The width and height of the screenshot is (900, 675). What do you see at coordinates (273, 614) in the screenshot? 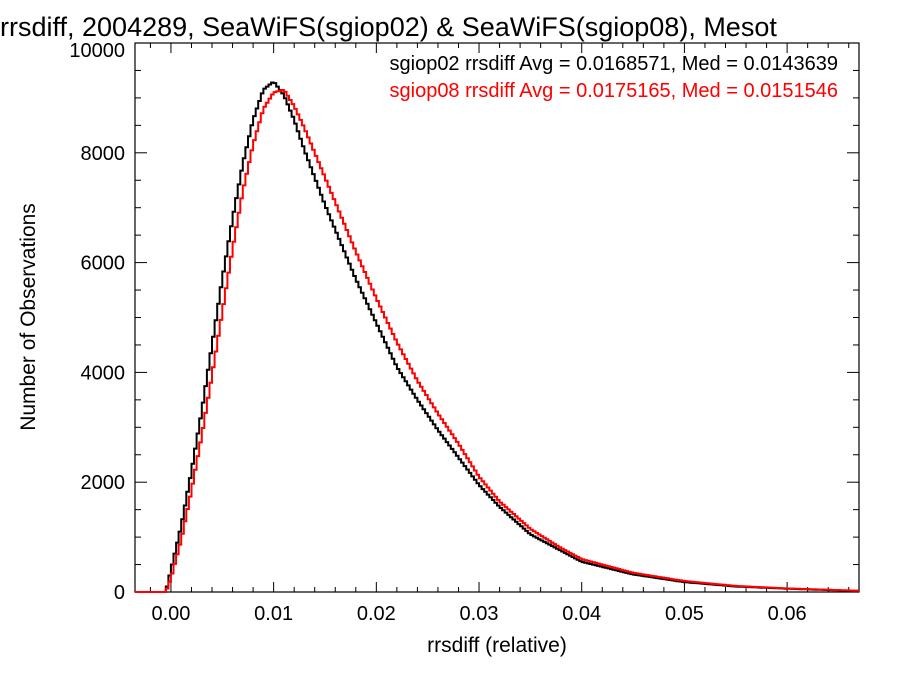
I see `x-tick-label: 0.01` at bounding box center [273, 614].